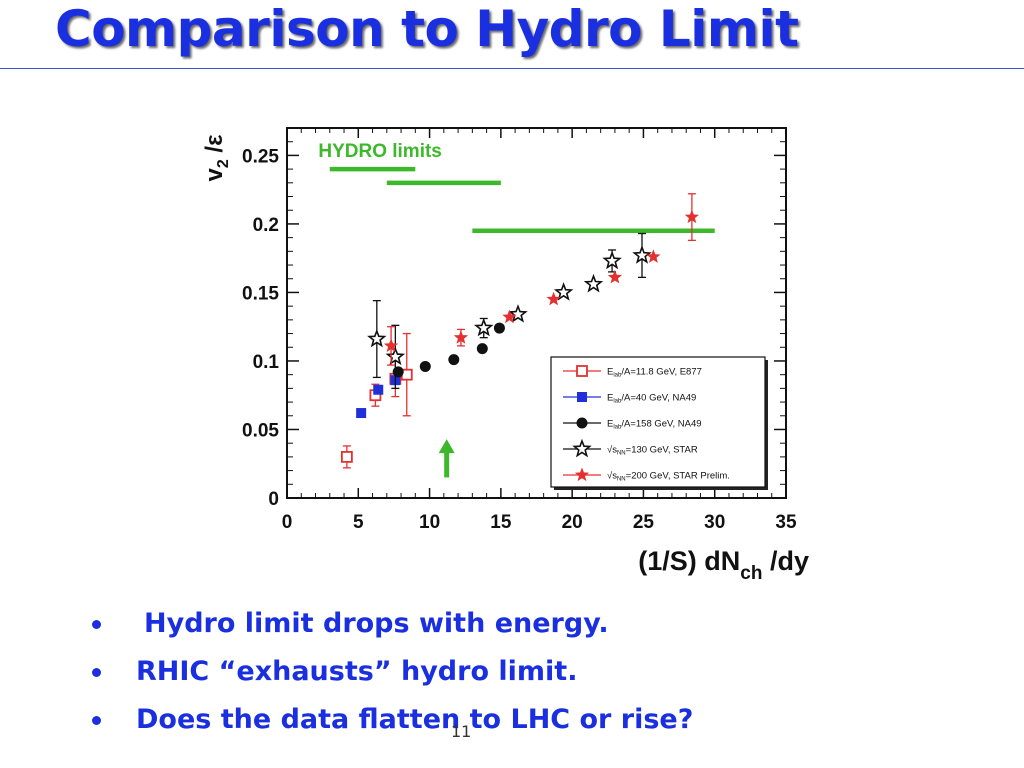 The width and height of the screenshot is (1024, 768). I want to click on y-tick-label: 0.2, so click(266, 225).